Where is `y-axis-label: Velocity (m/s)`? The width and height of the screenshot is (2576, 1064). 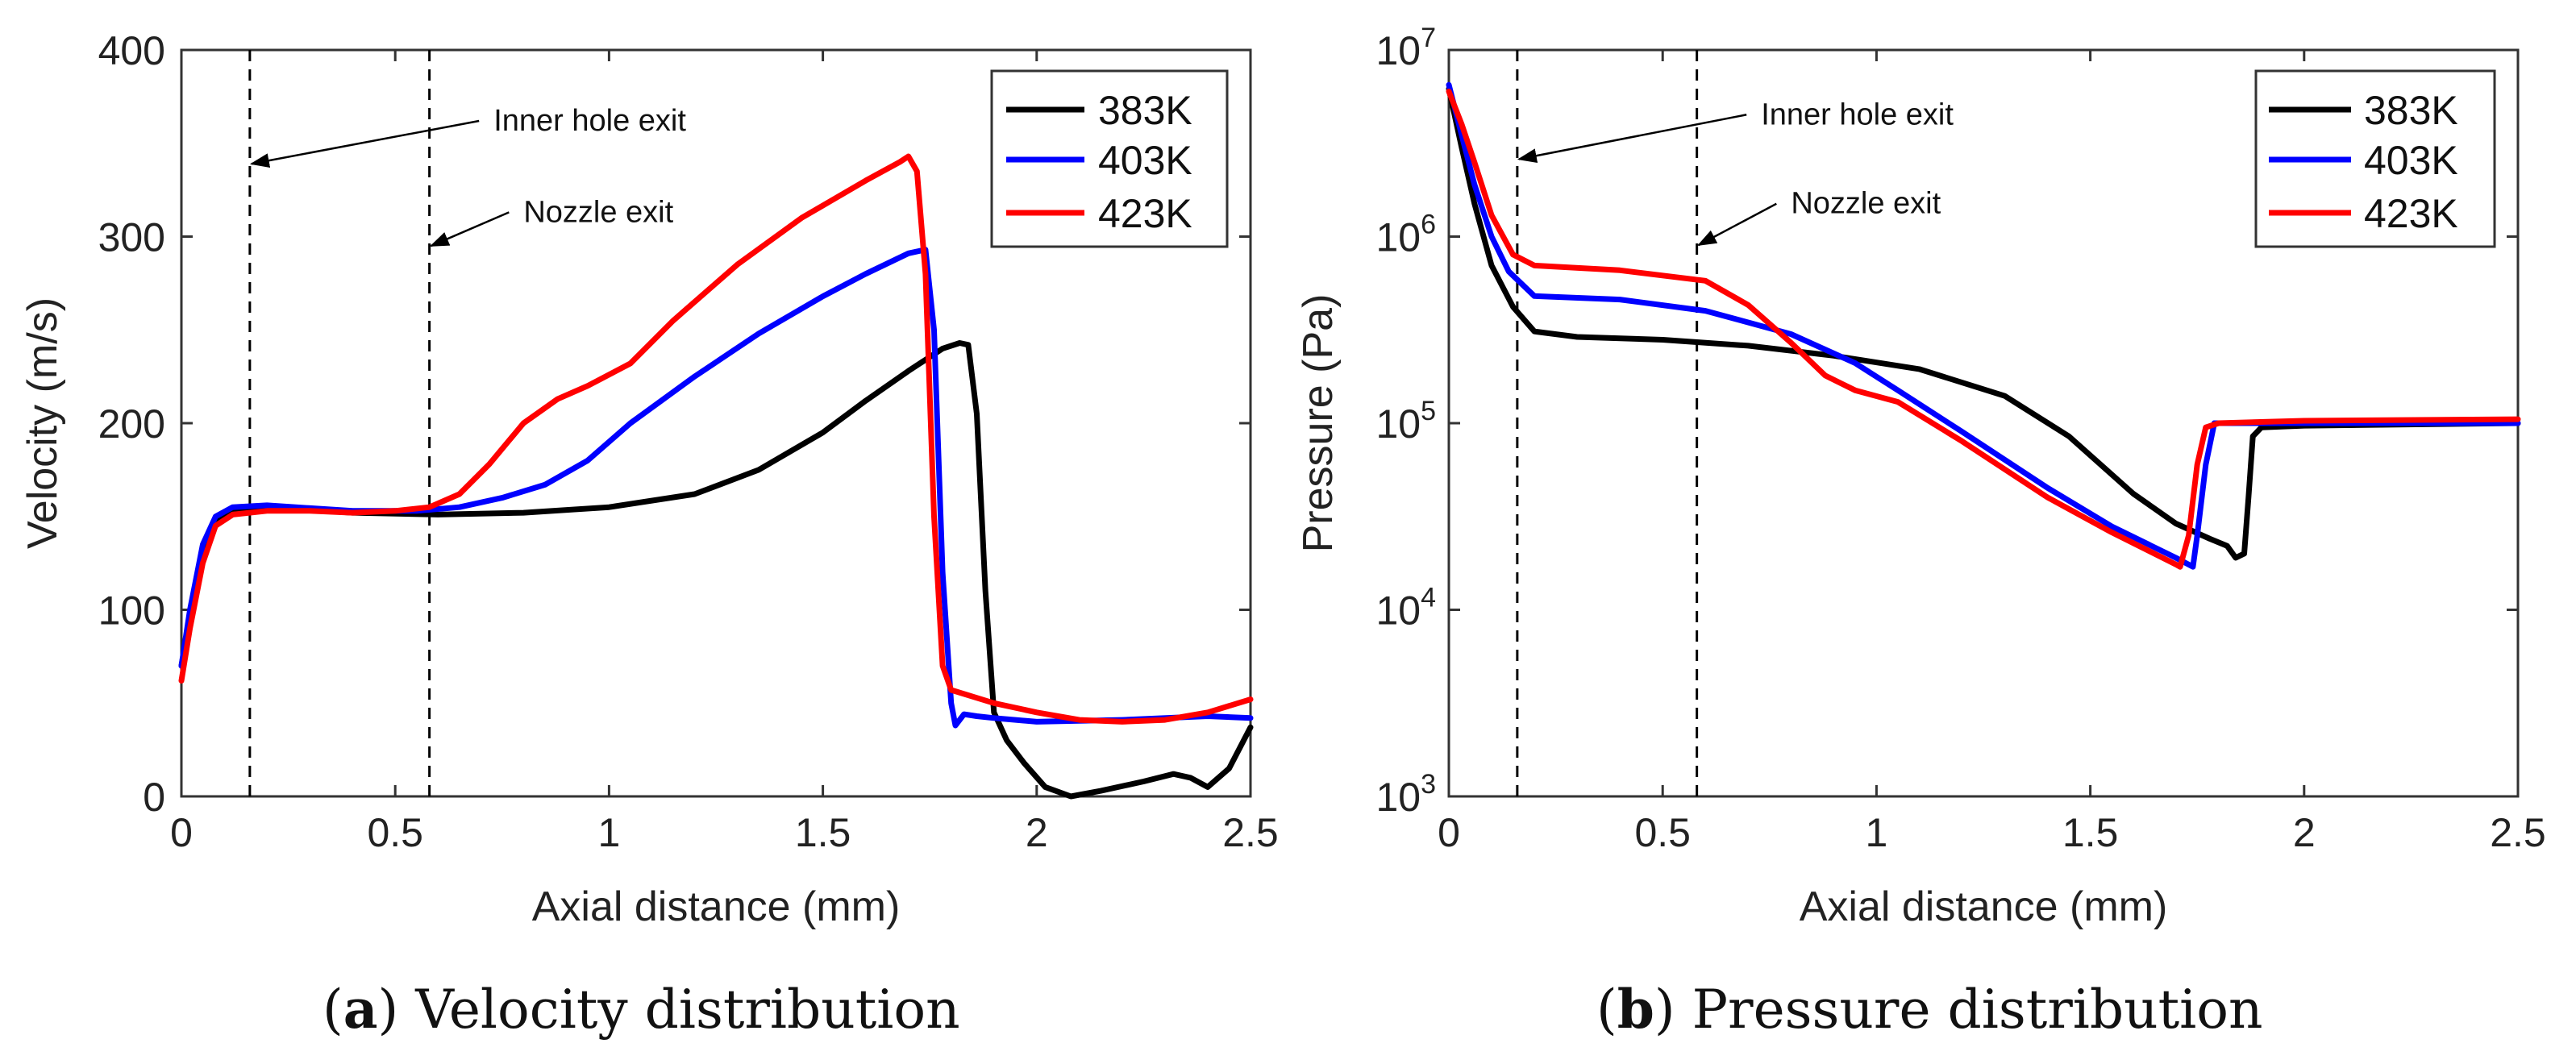
y-axis-label: Velocity (m/s) is located at coordinates (42, 423).